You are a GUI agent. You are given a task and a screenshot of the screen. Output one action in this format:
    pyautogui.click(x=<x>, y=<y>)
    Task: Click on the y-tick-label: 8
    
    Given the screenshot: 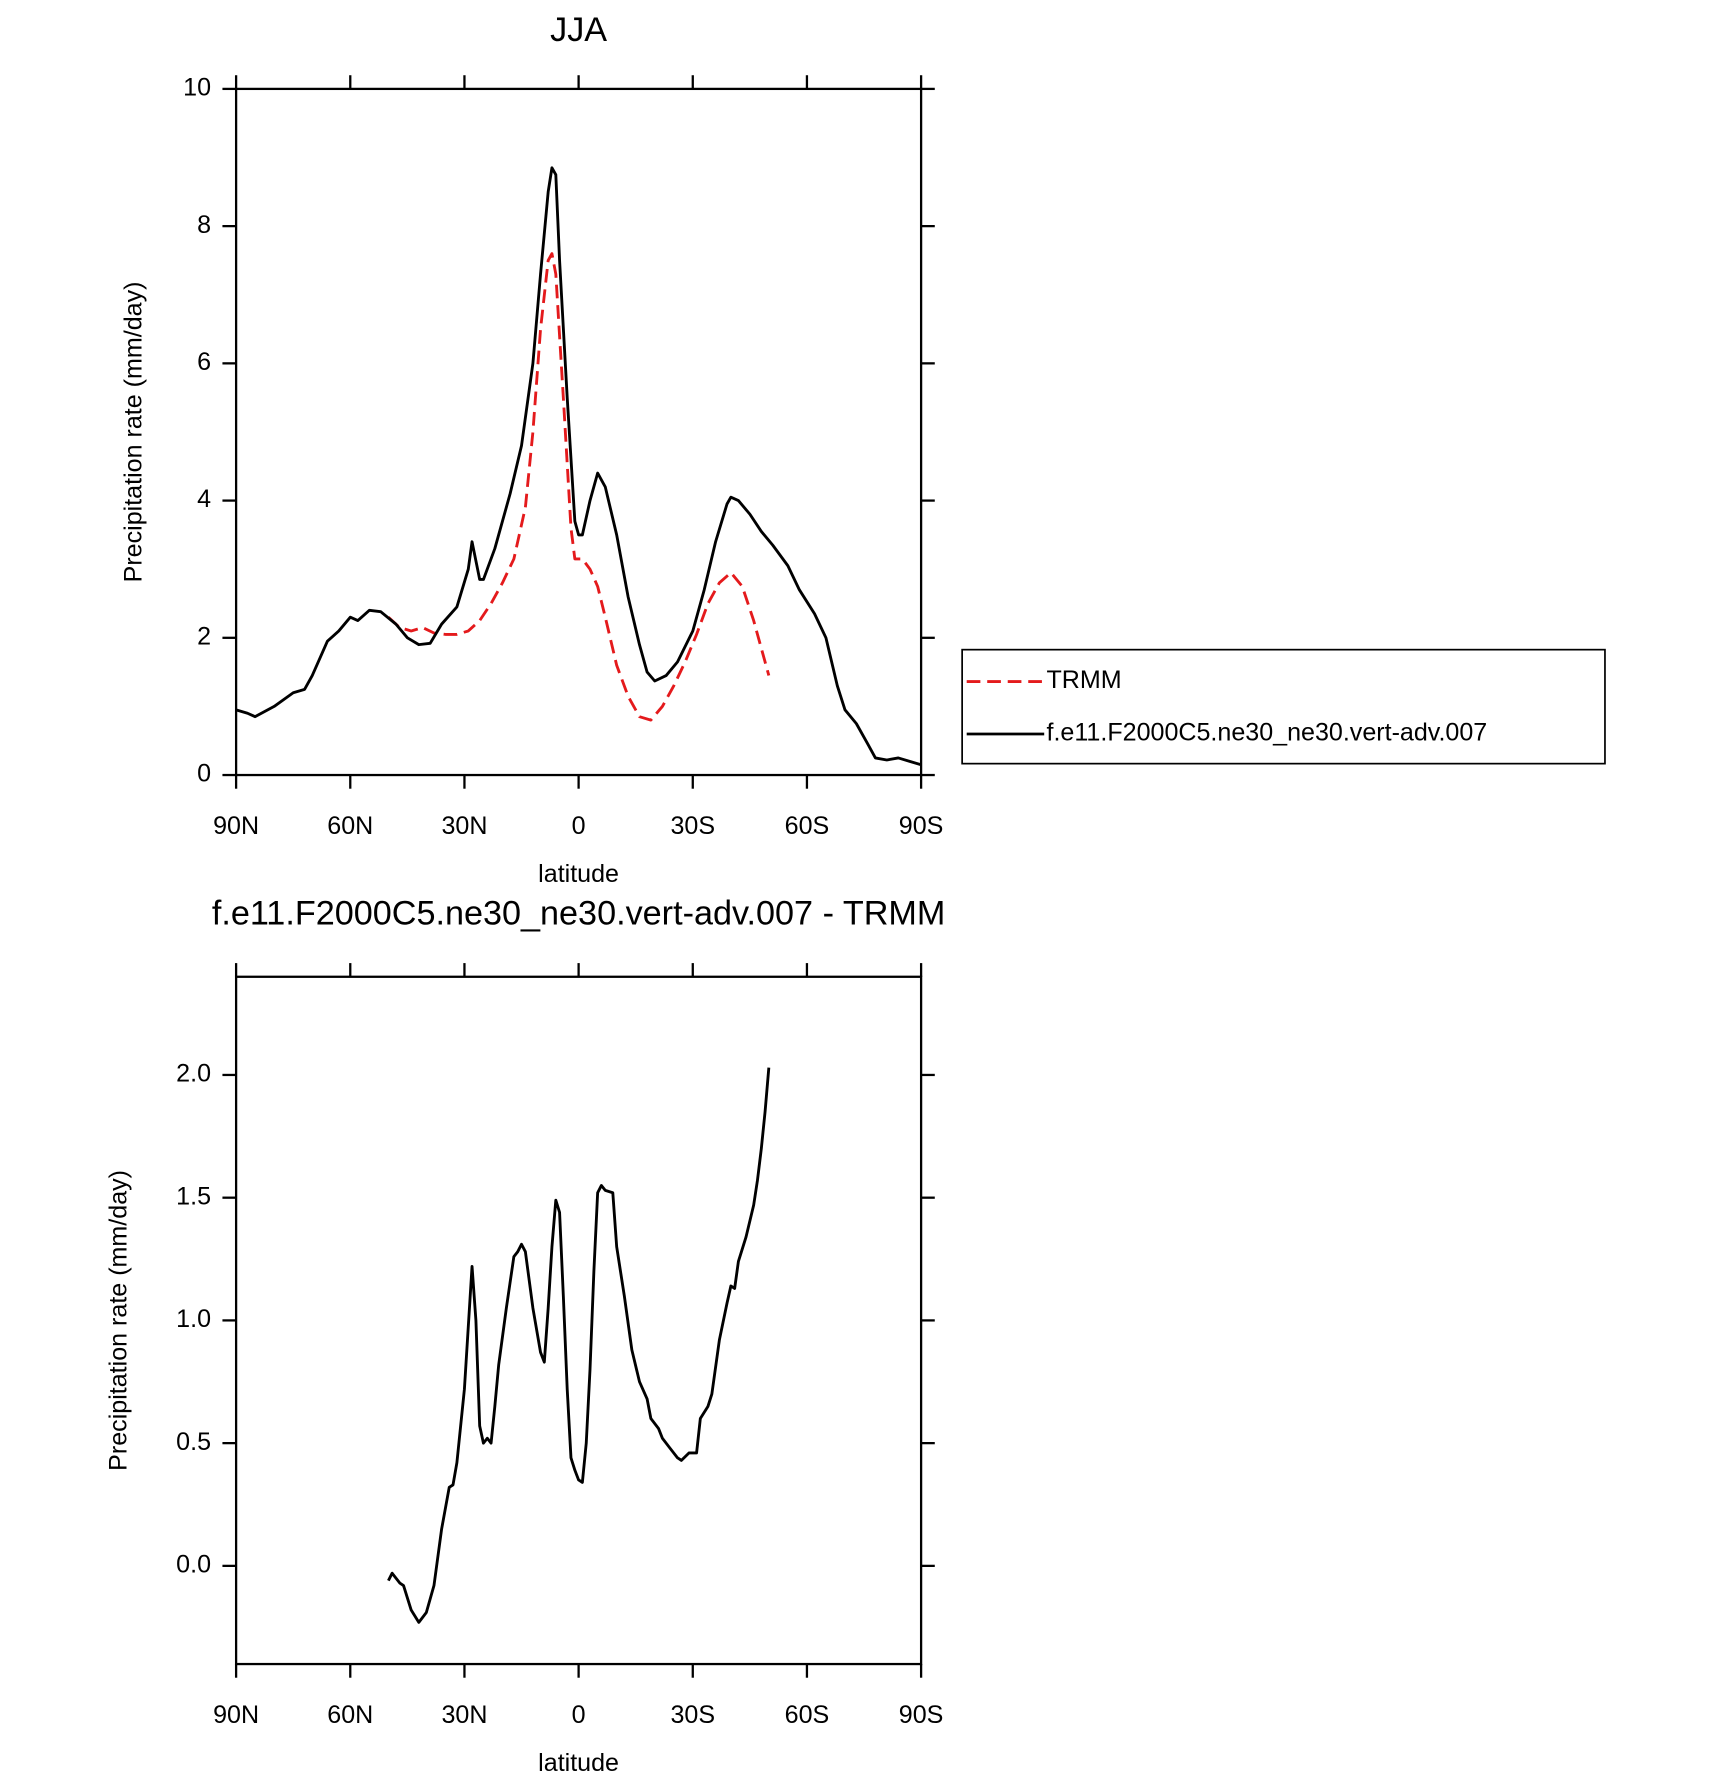 What is the action you would take?
    pyautogui.click(x=204, y=225)
    